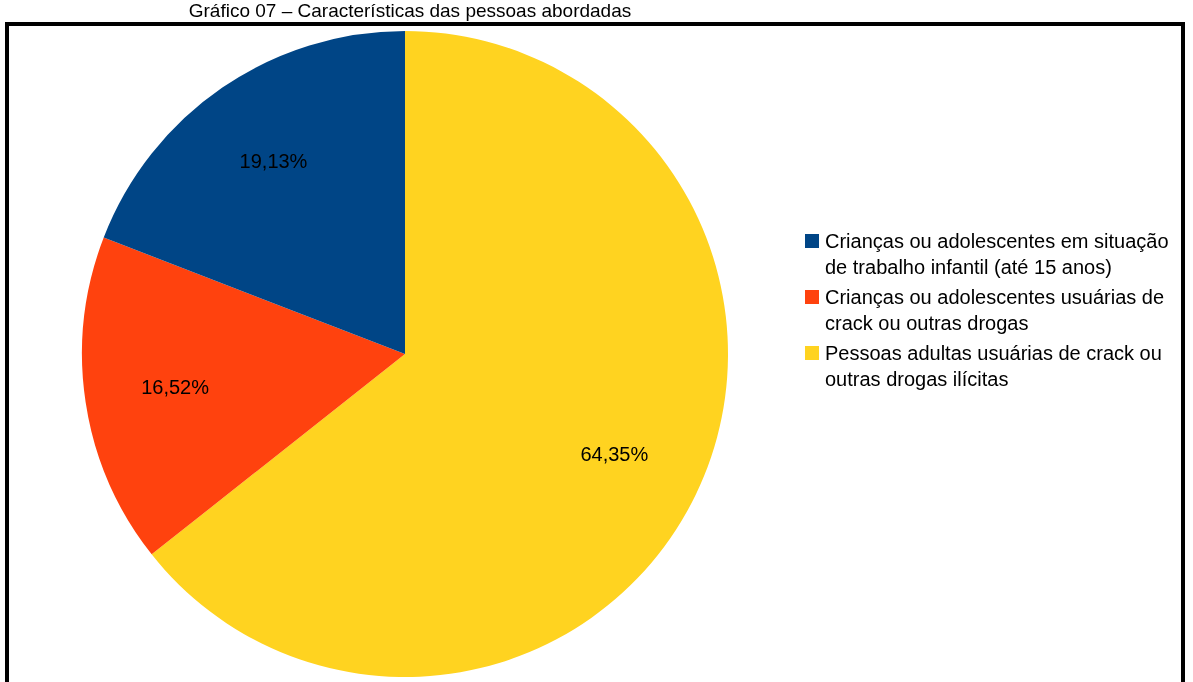 This screenshot has height=682, width=1193. What do you see at coordinates (997, 254) in the screenshot?
I see `legend-label: Crianças ou adolescentes em situação de trabalho infantil (até 15 anos)` at bounding box center [997, 254].